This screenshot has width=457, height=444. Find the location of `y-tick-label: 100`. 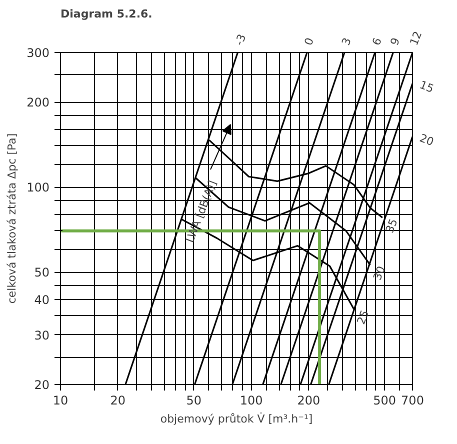

y-tick-label: 100 is located at coordinates (38, 187).